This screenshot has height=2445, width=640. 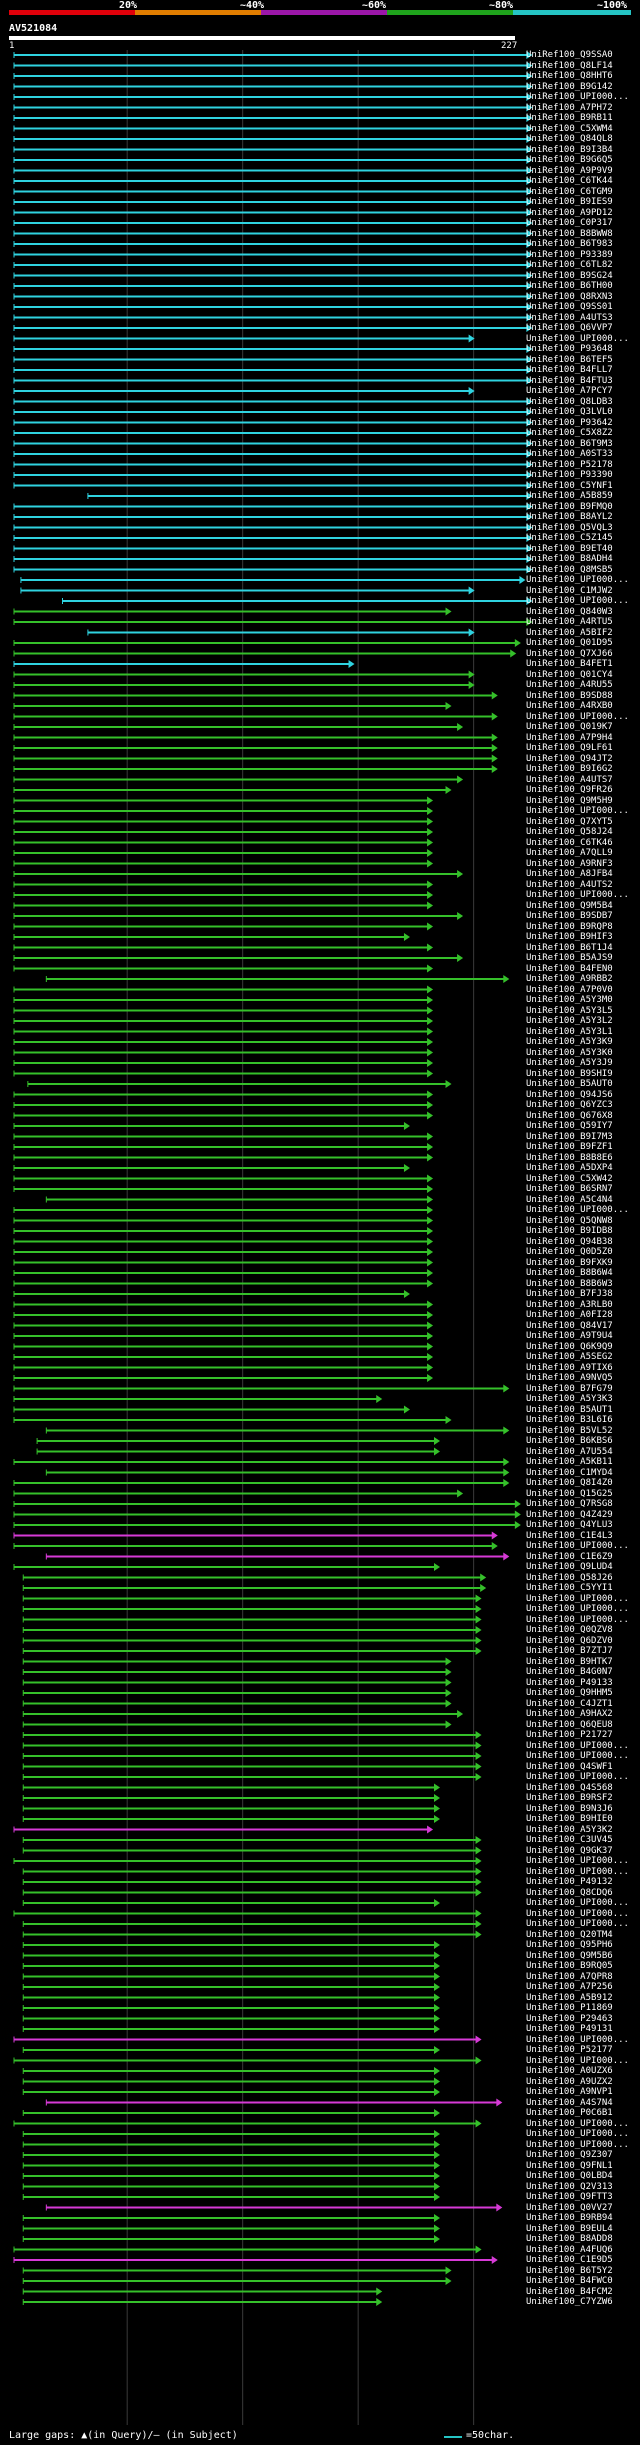 I want to click on hit-label: UniRef100_A5Y3K2, so click(x=569, y=1829).